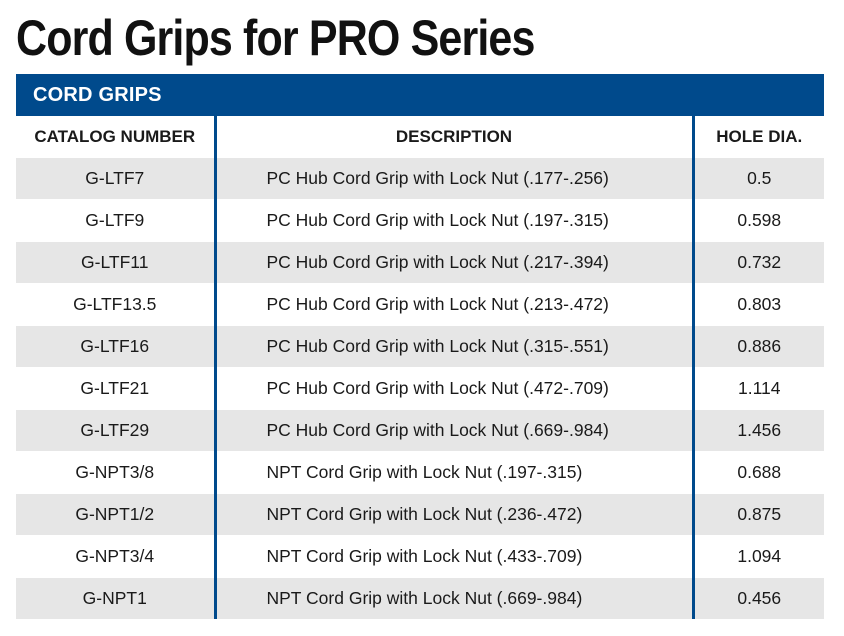 The width and height of the screenshot is (844, 636). I want to click on hole-dia-cell: 0.5, so click(758, 178).